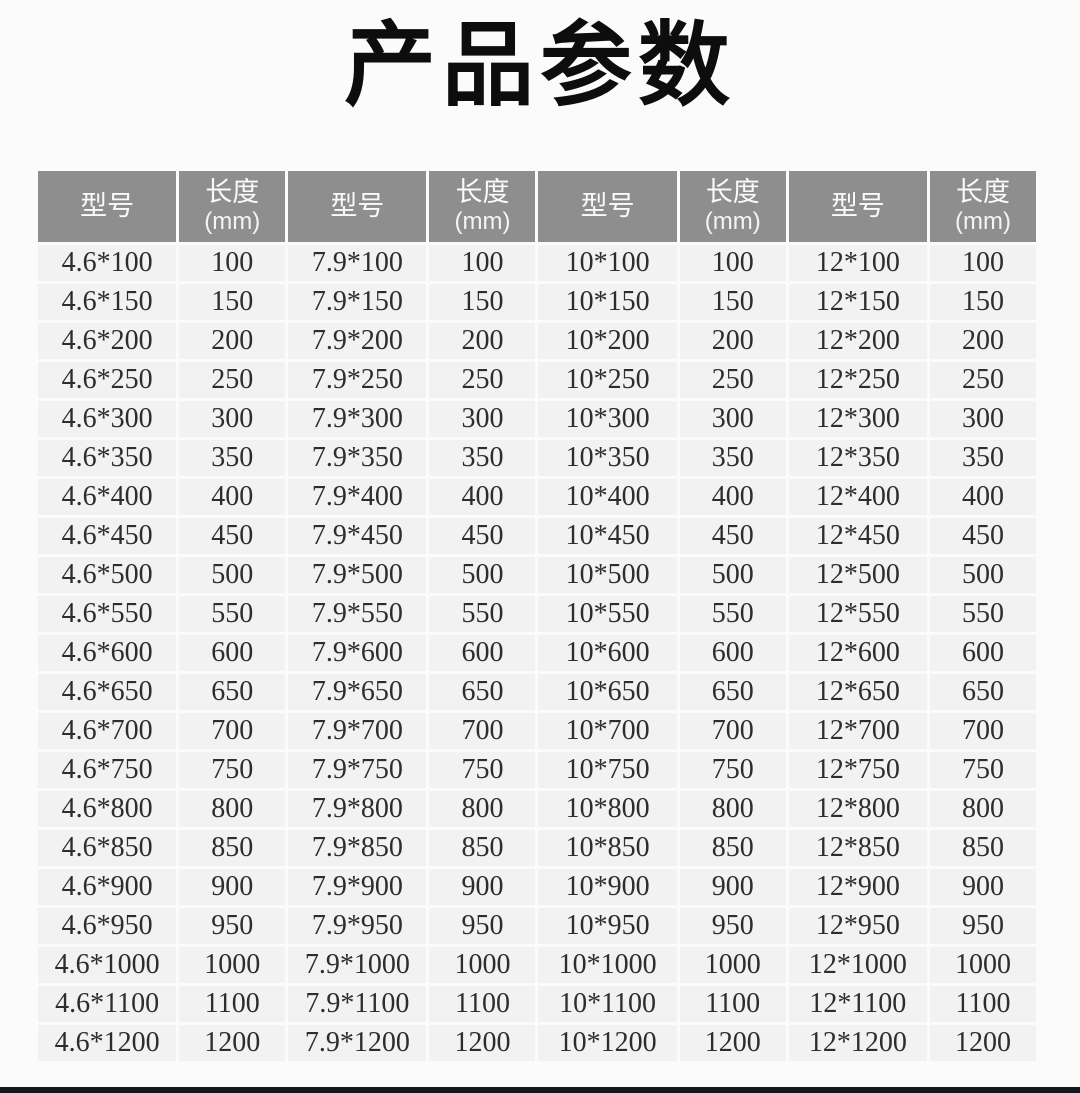 This screenshot has height=1093, width=1080. Describe the element at coordinates (607, 770) in the screenshot. I see `model-cell: 10*750` at that location.